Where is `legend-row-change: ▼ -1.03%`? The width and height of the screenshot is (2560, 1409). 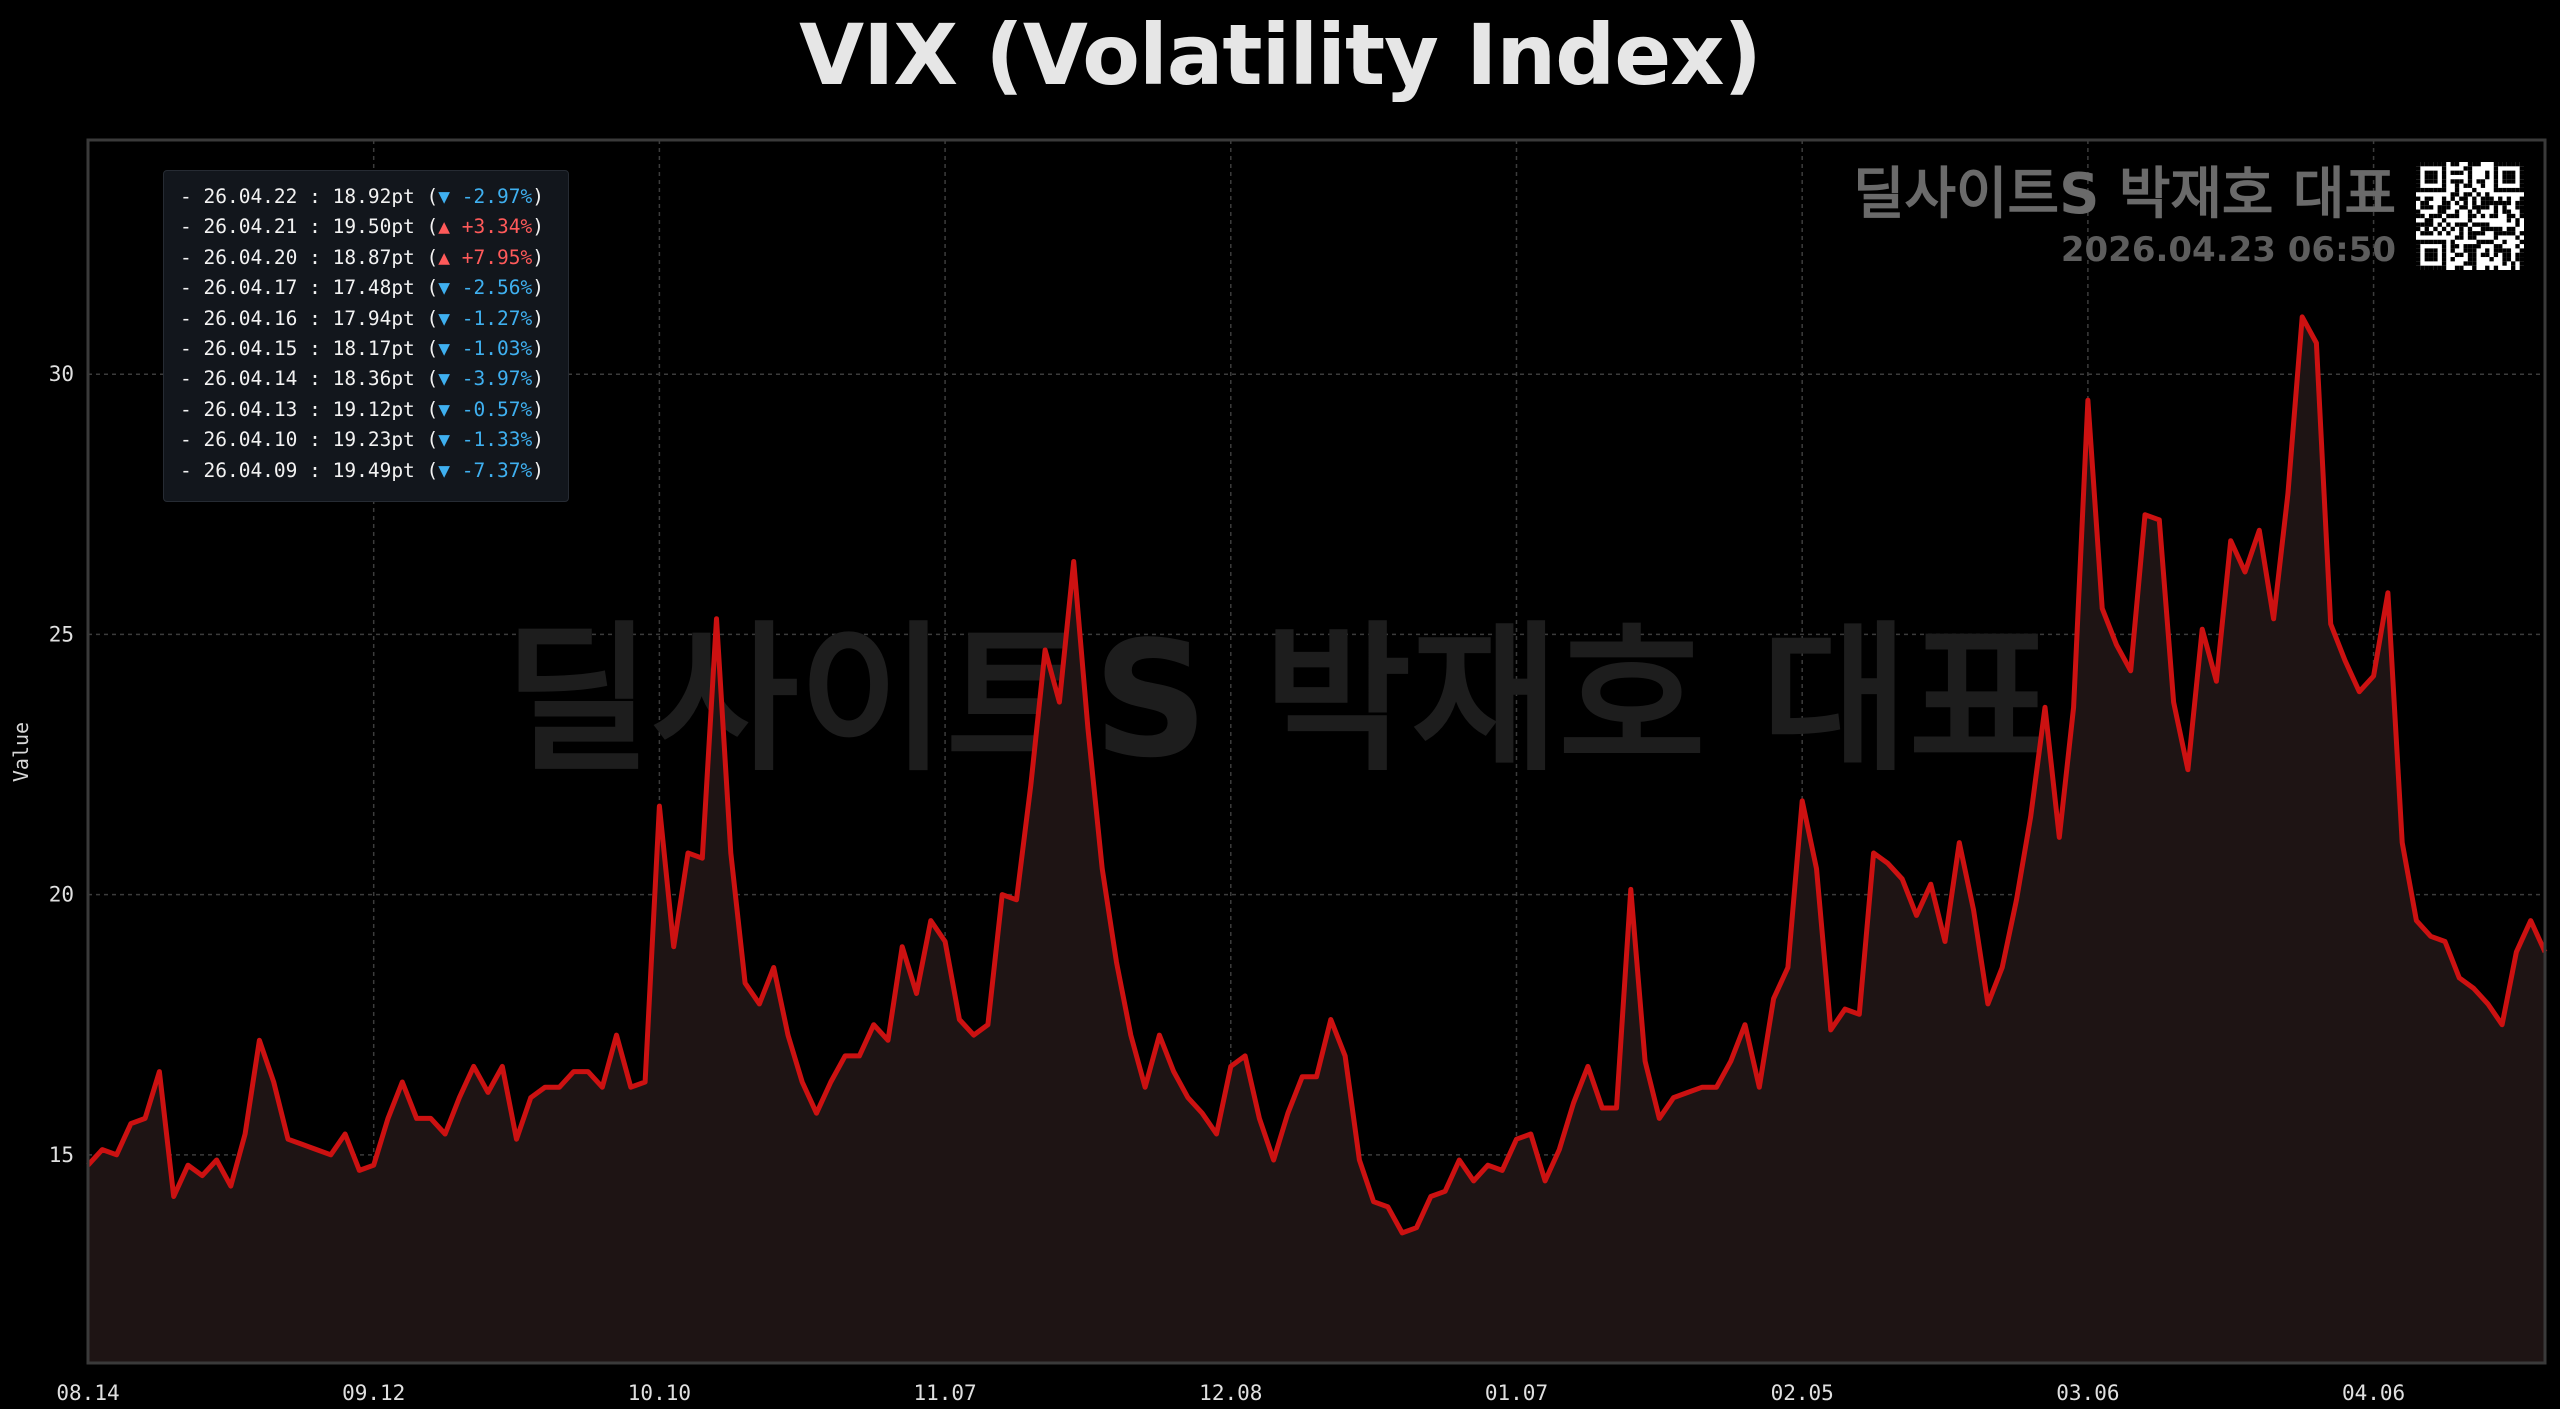 legend-row-change: ▼ -1.03% is located at coordinates (485, 348).